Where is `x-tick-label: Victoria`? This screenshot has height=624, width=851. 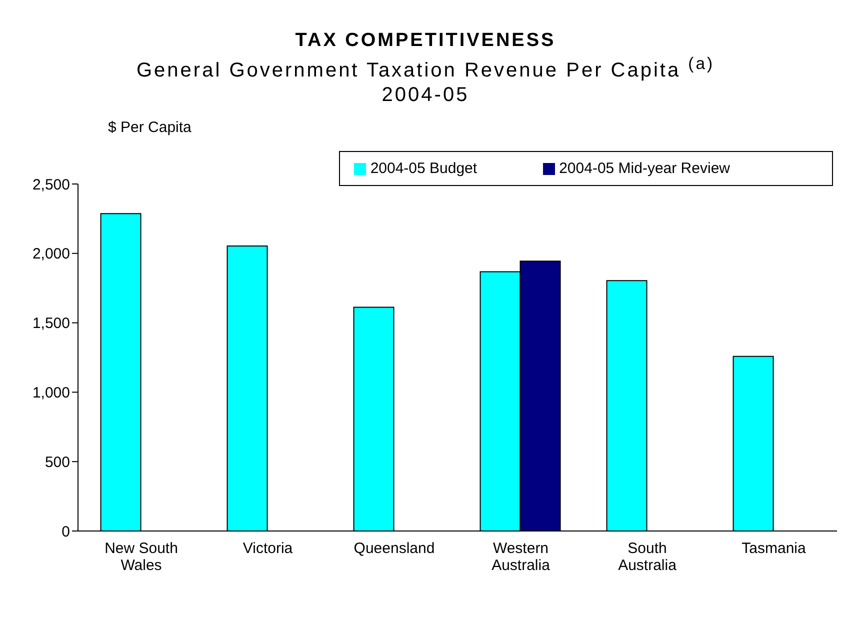 x-tick-label: Victoria is located at coordinates (268, 548).